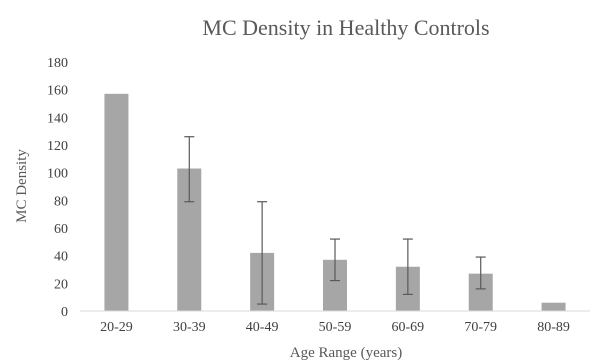 The image size is (608, 361). I want to click on x-axis-label: Age Range (years), so click(346, 353).